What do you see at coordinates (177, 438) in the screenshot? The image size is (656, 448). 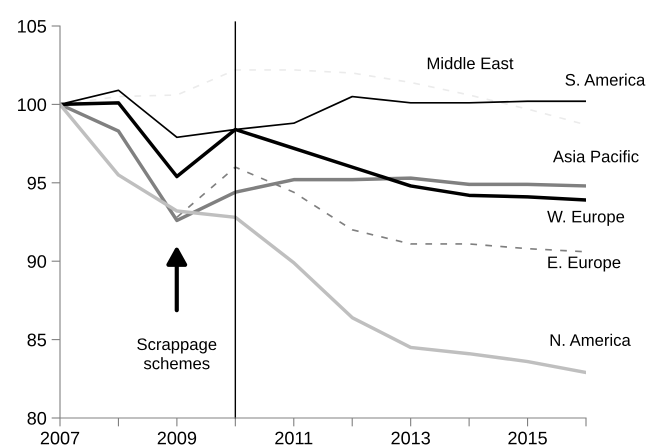 I see `x-tick-label: 2009` at bounding box center [177, 438].